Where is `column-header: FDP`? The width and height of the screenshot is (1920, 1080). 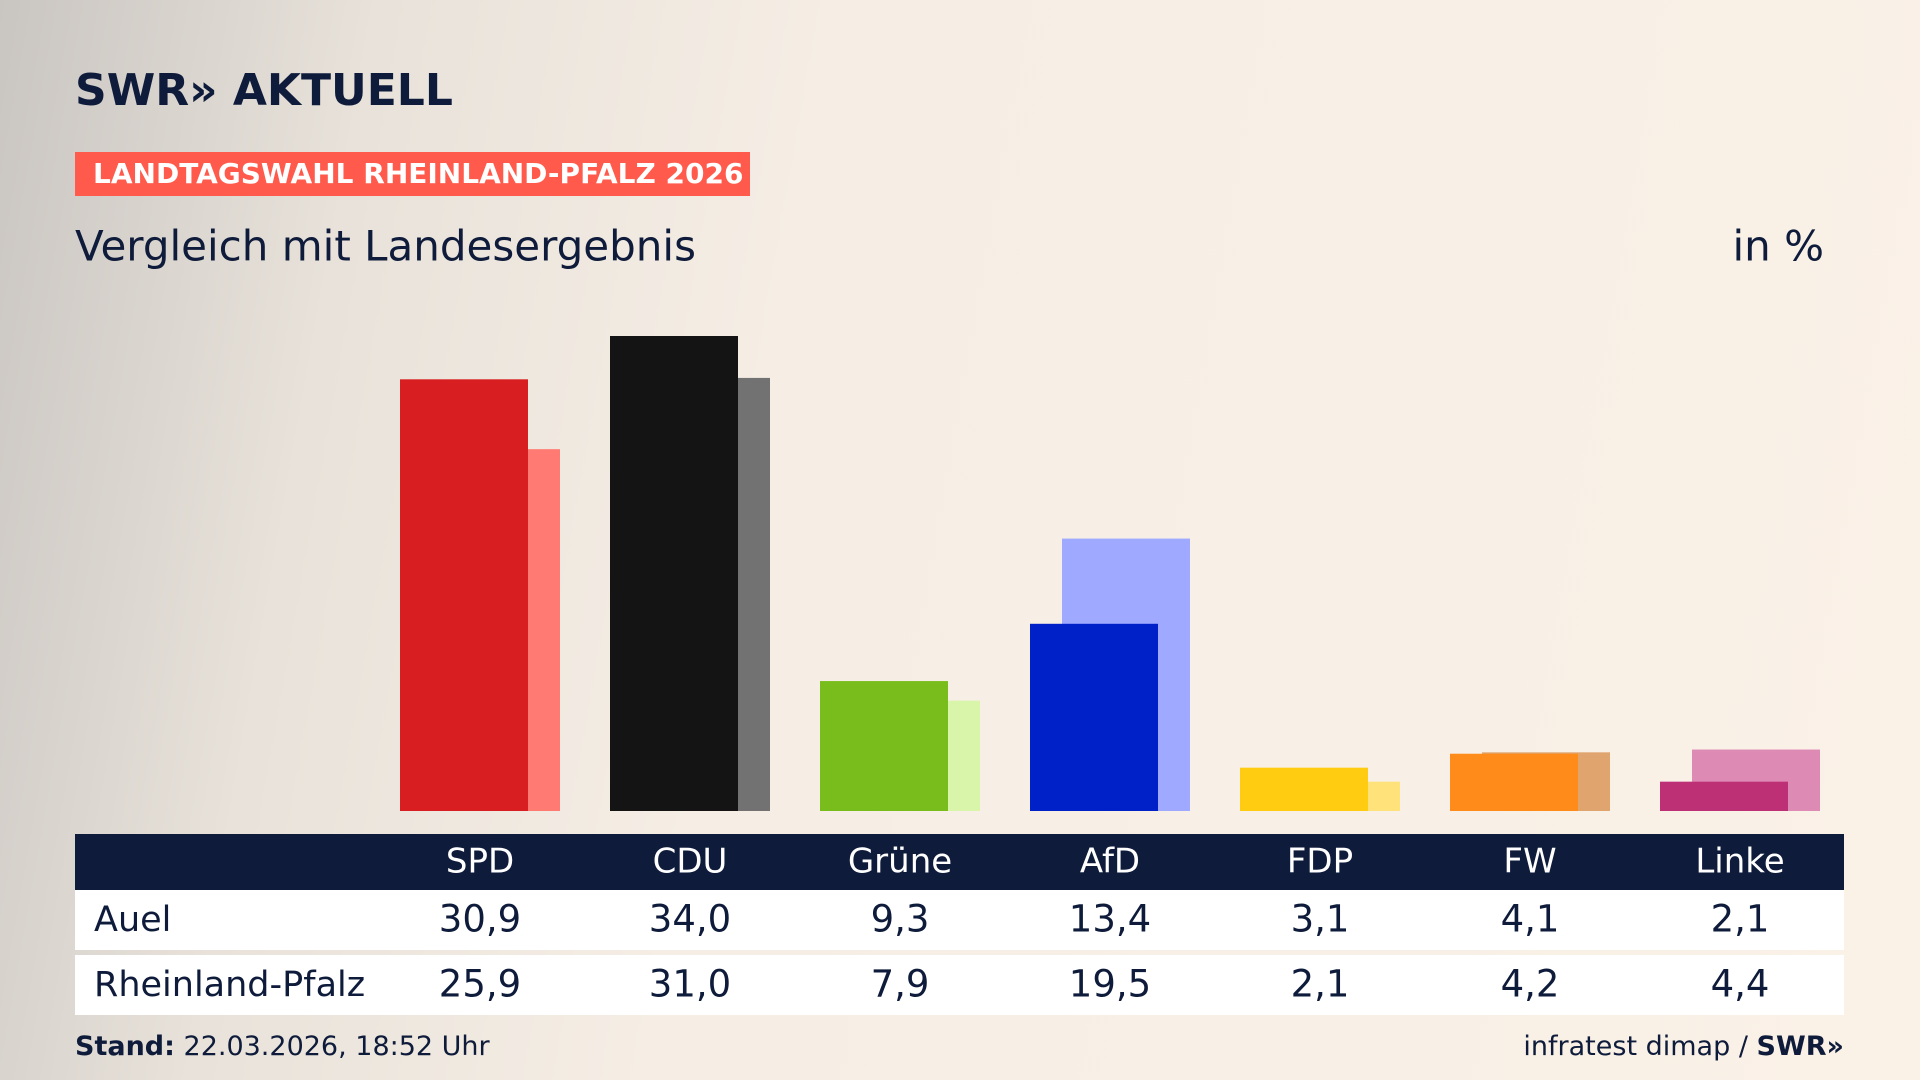 column-header: FDP is located at coordinates (1320, 862).